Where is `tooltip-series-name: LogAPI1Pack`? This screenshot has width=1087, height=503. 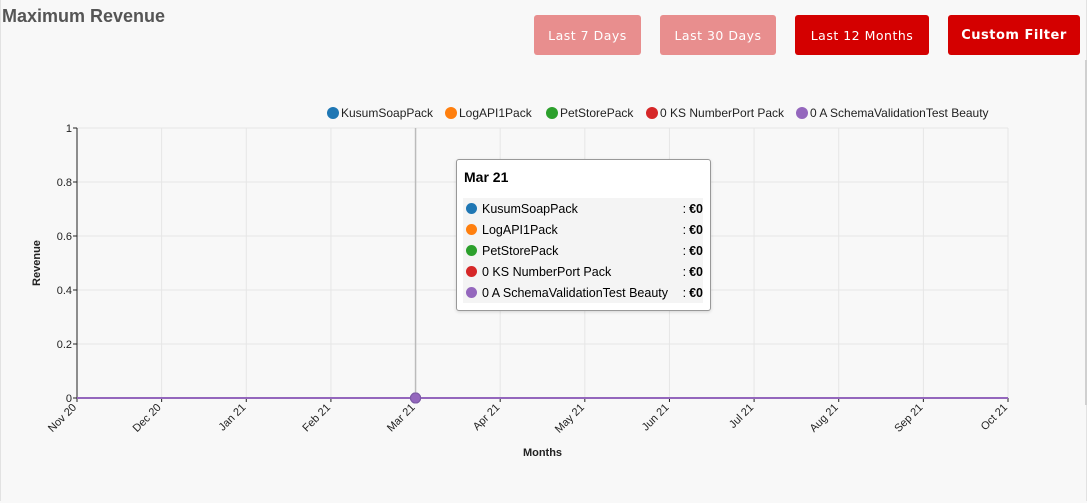 tooltip-series-name: LogAPI1Pack is located at coordinates (520, 229).